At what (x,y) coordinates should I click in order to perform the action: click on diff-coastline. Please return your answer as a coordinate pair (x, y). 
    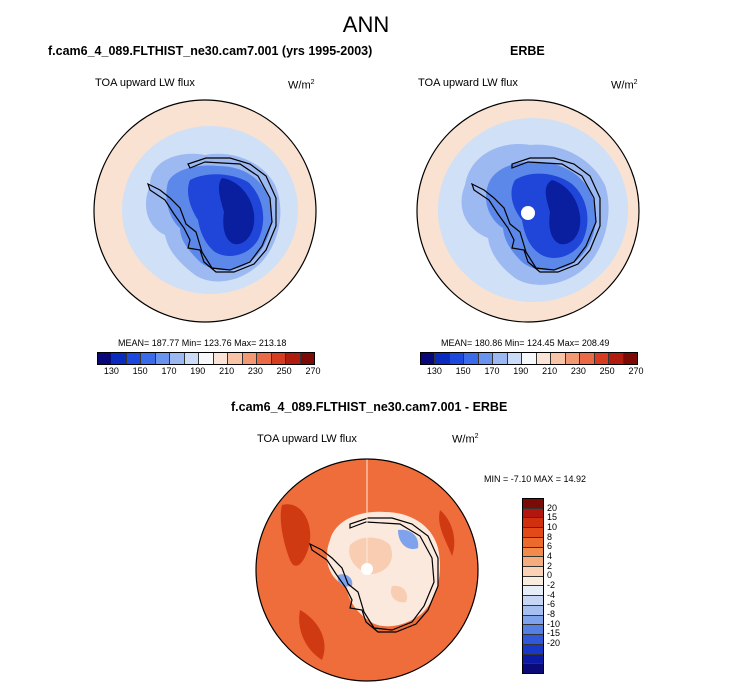
    Looking at the image, I should click on (373, 575).